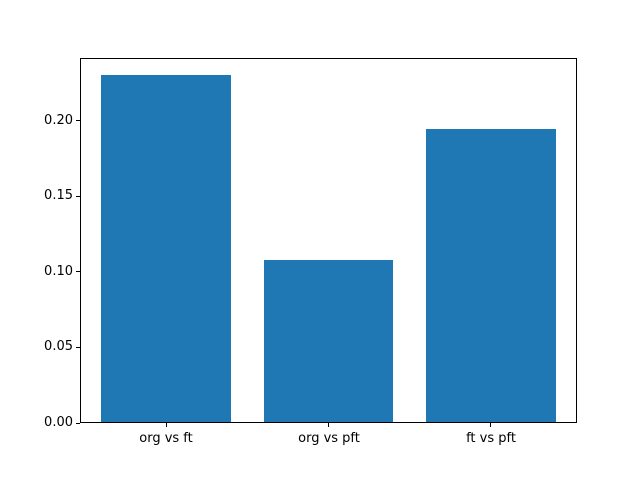 This screenshot has height=480, width=640. Describe the element at coordinates (58, 422) in the screenshot. I see `y-tick-label: 0.00` at that location.